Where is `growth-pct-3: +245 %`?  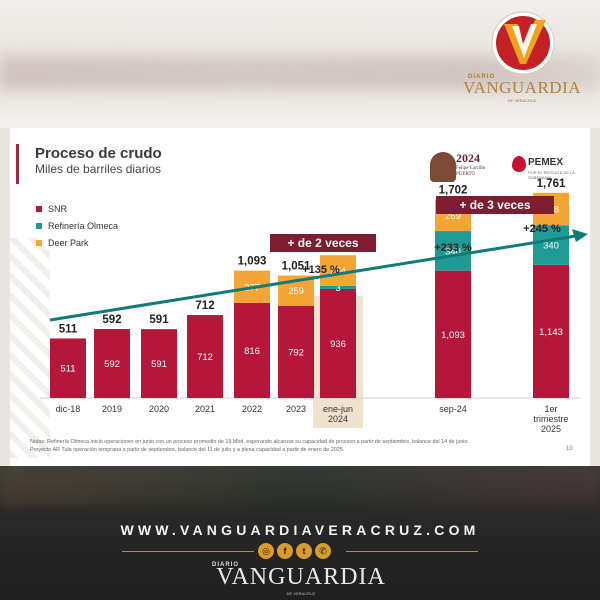 growth-pct-3: +245 % is located at coordinates (542, 229).